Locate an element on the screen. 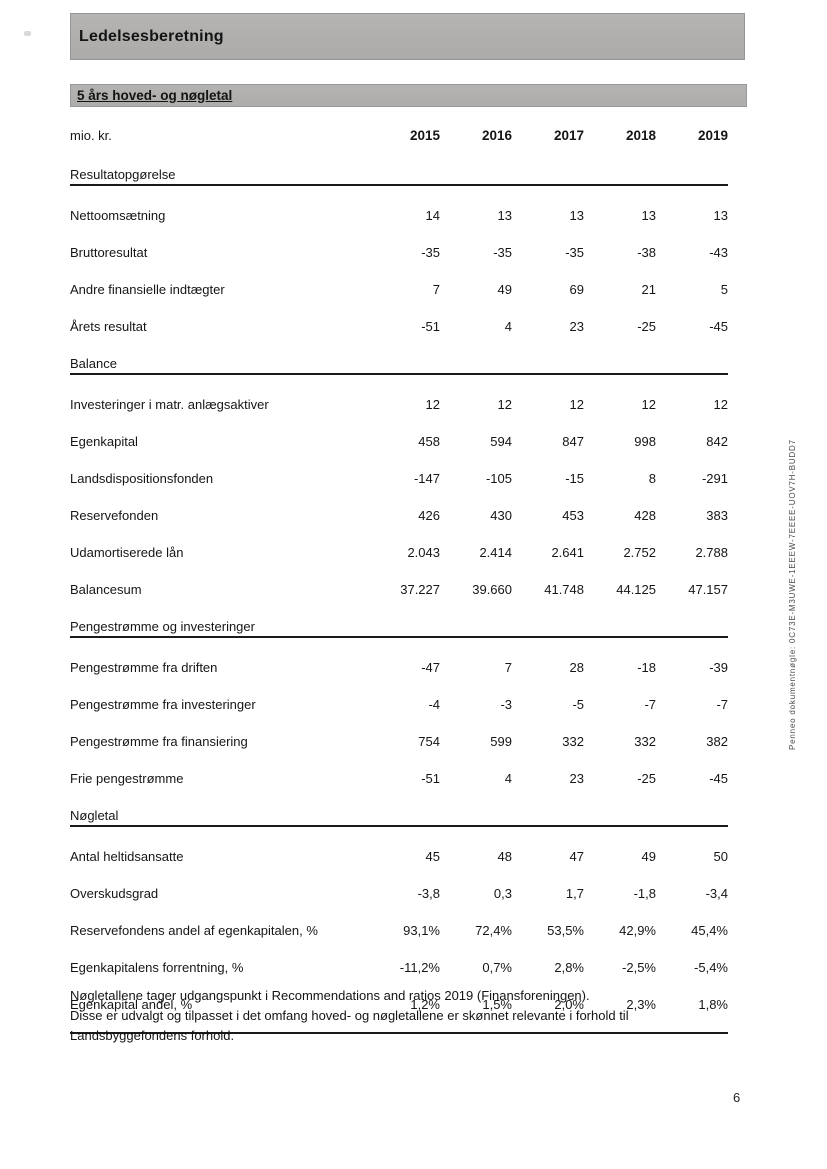 The width and height of the screenshot is (827, 1169). row-value: -51 is located at coordinates (430, 778).